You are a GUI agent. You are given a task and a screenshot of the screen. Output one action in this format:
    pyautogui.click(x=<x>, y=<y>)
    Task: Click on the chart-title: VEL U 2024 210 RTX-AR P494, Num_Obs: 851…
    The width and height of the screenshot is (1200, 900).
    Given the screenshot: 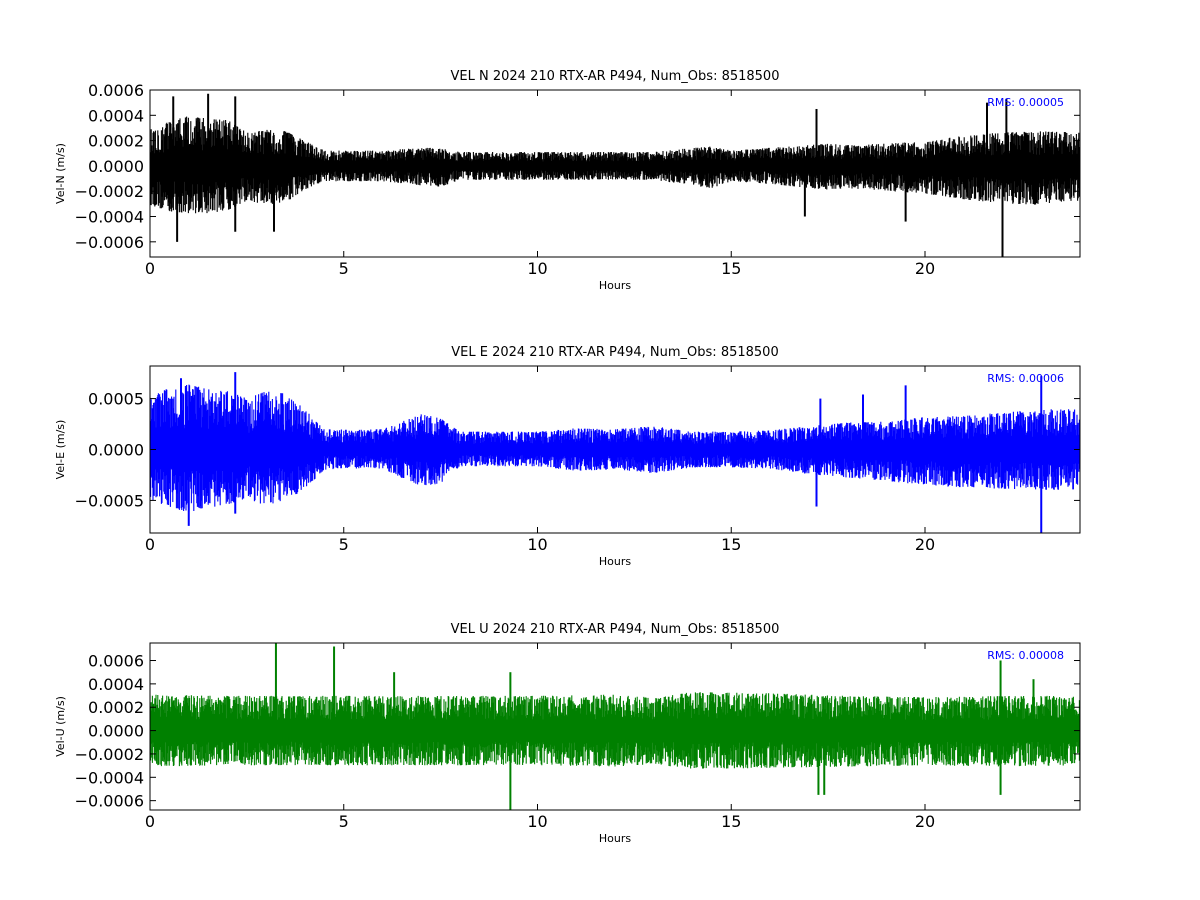 What is the action you would take?
    pyautogui.click(x=615, y=629)
    